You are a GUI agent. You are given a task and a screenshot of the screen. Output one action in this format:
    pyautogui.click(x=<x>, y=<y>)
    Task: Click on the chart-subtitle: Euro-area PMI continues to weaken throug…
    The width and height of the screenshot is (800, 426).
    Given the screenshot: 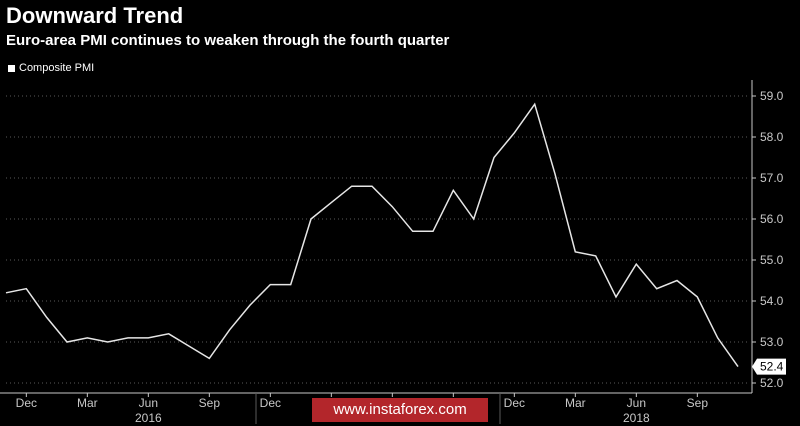 What is the action you would take?
    pyautogui.click(x=228, y=40)
    